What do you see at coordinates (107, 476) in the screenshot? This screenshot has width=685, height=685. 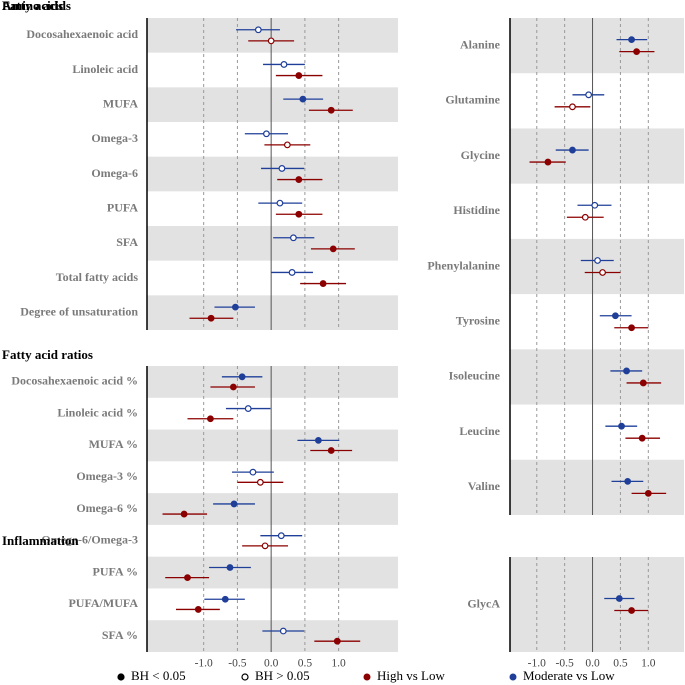 I see `category-label: Omega-3 %` at bounding box center [107, 476].